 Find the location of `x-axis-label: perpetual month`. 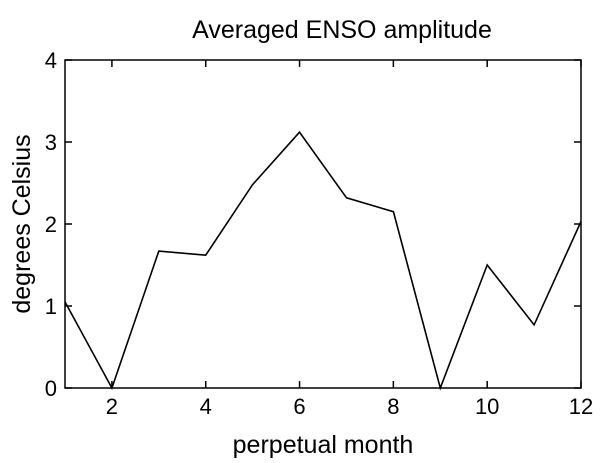

x-axis-label: perpetual month is located at coordinates (323, 445).